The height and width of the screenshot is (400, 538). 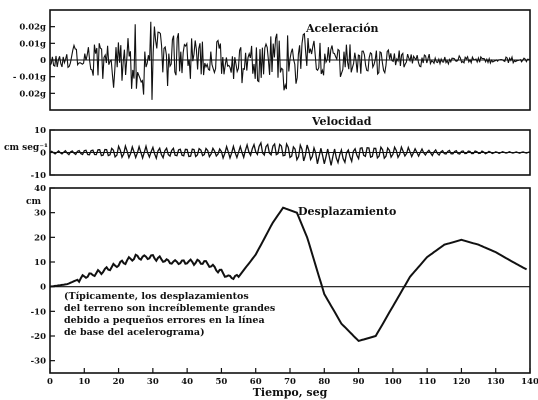 What do you see at coordinates (26, 148) in the screenshot?
I see `velocity-unit-label: cm seg⁻¹` at bounding box center [26, 148].